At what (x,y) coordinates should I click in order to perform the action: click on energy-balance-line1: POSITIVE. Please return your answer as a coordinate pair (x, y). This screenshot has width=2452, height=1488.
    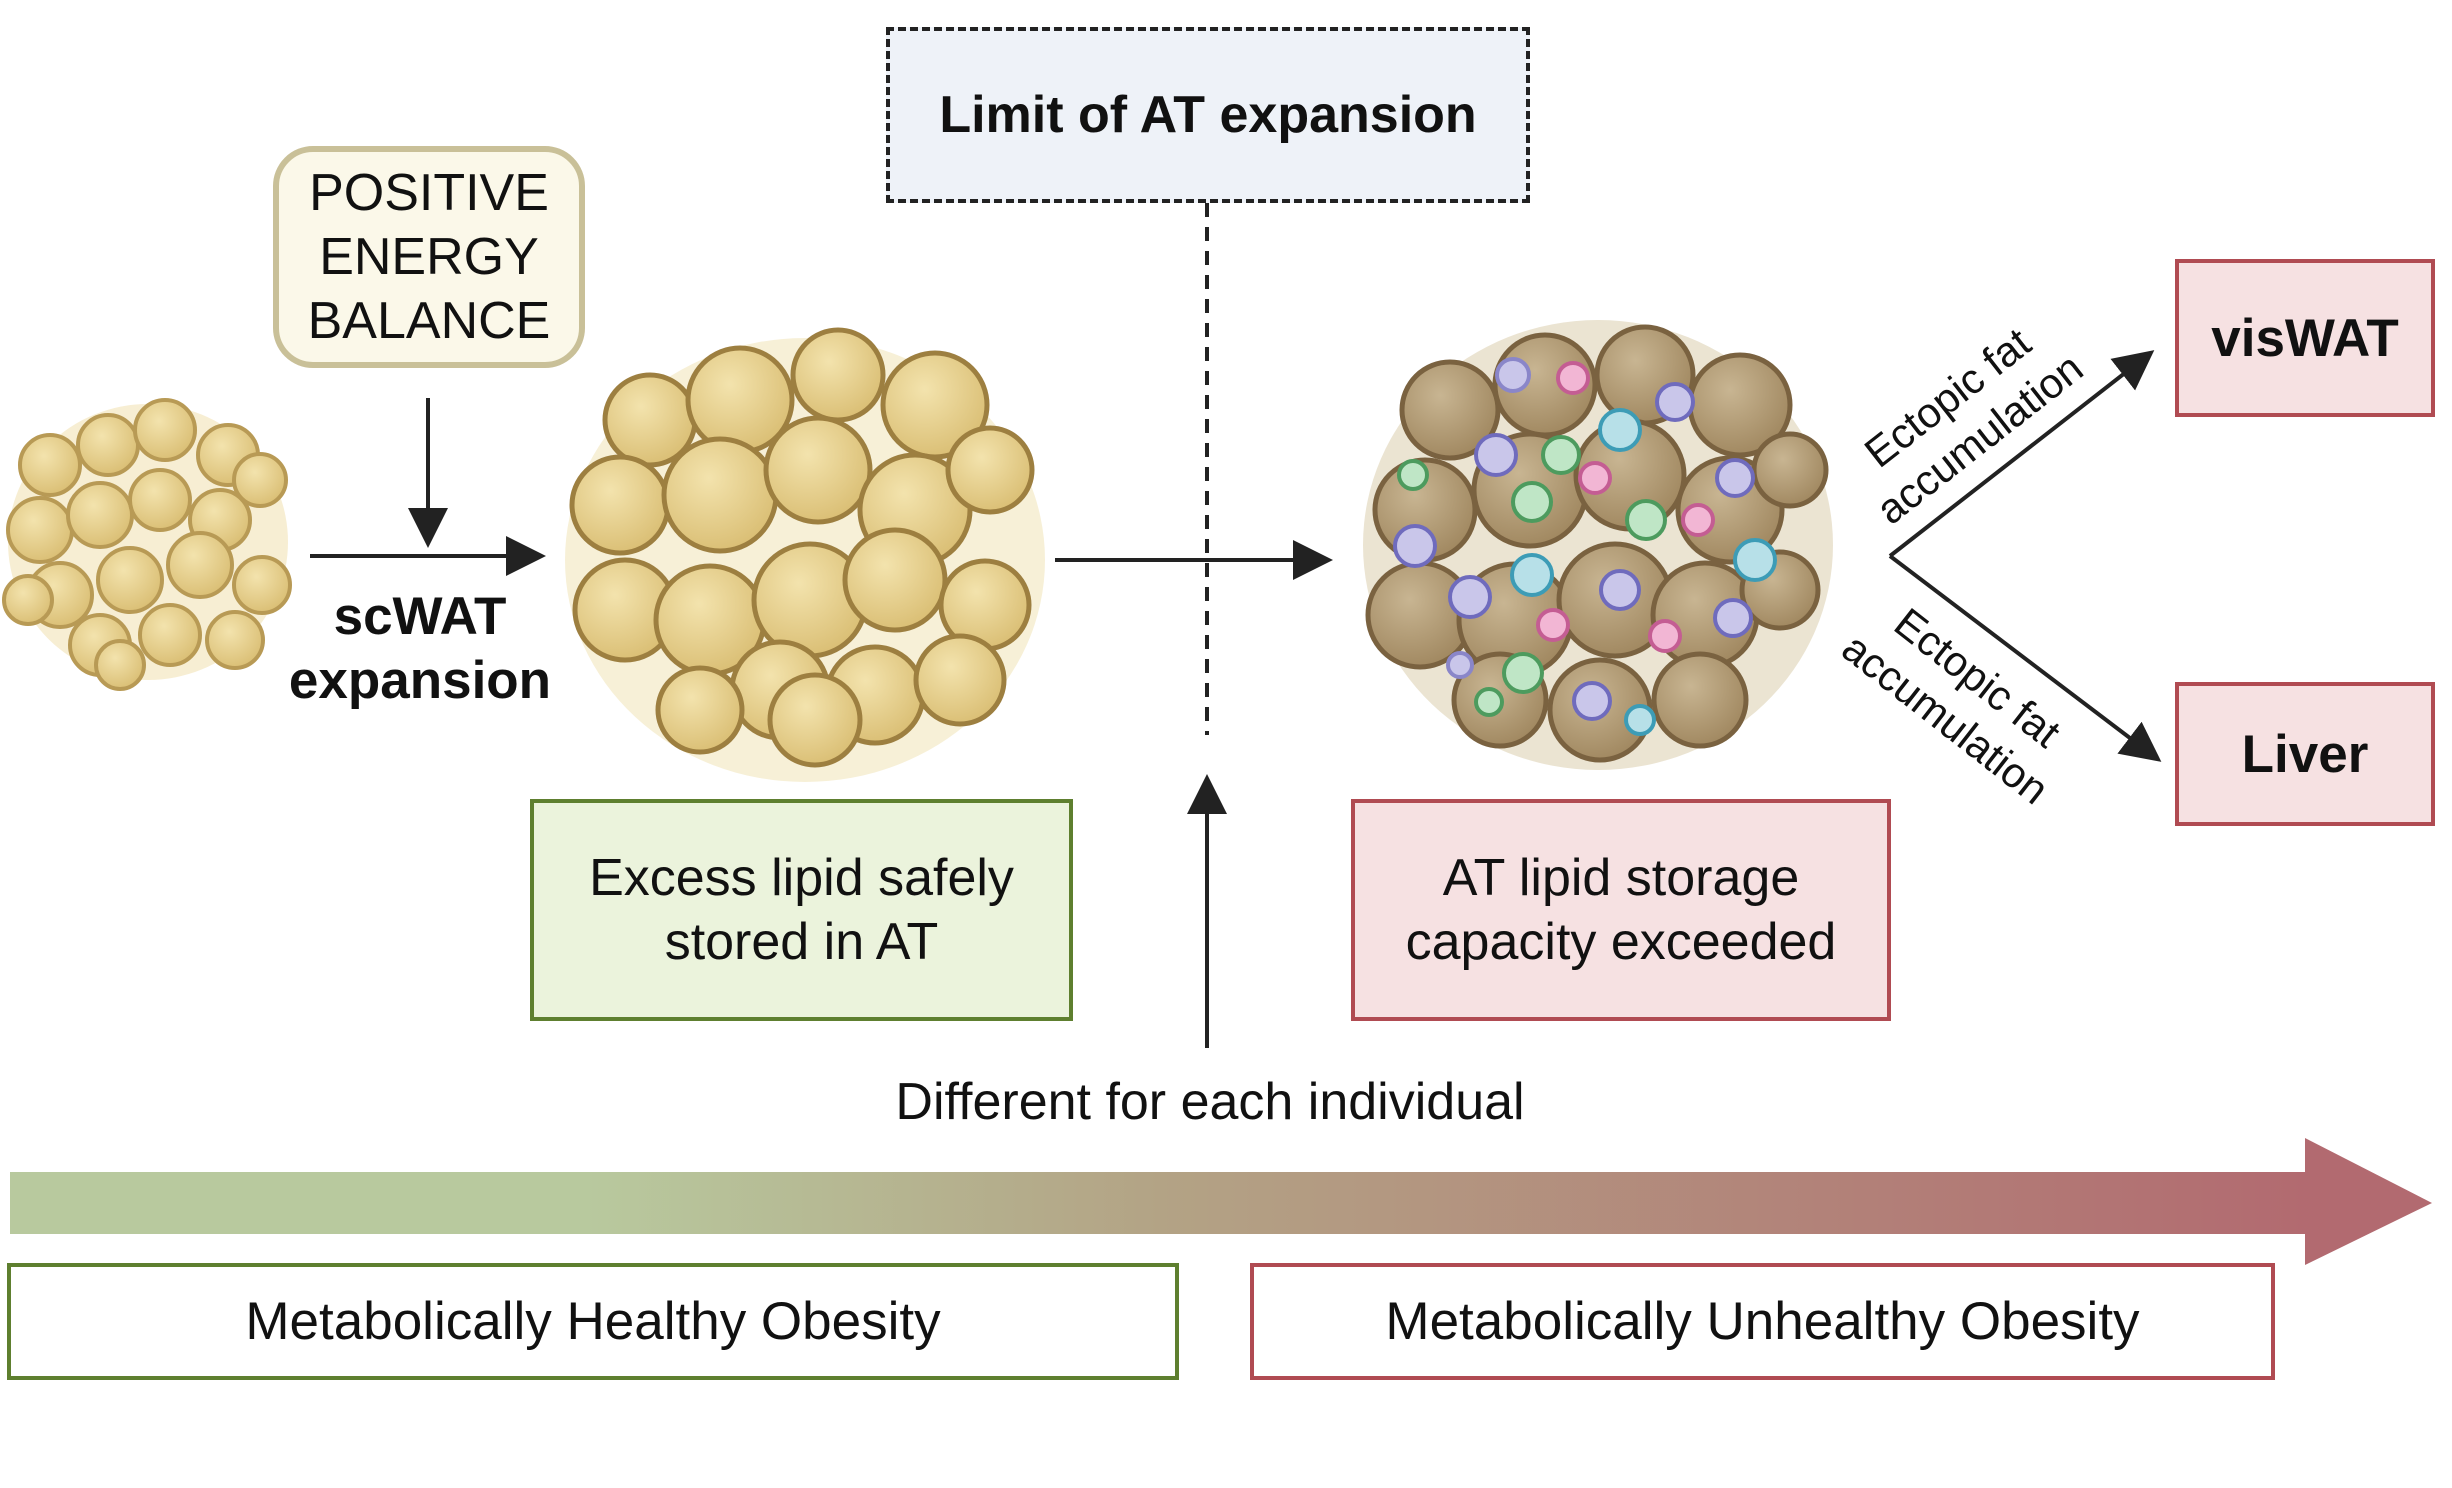
    Looking at the image, I should click on (429, 193).